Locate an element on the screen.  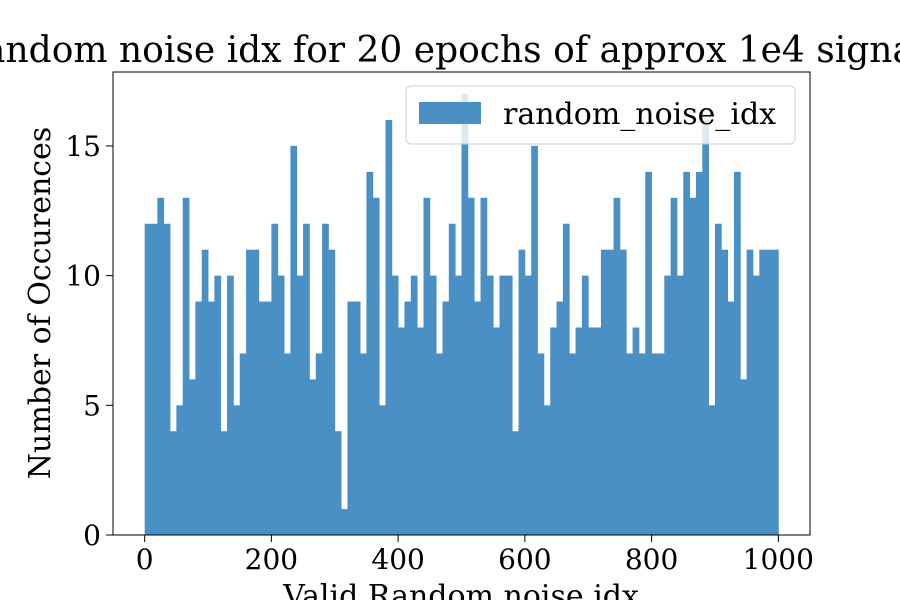
x-tick-label: 400 is located at coordinates (397, 559).